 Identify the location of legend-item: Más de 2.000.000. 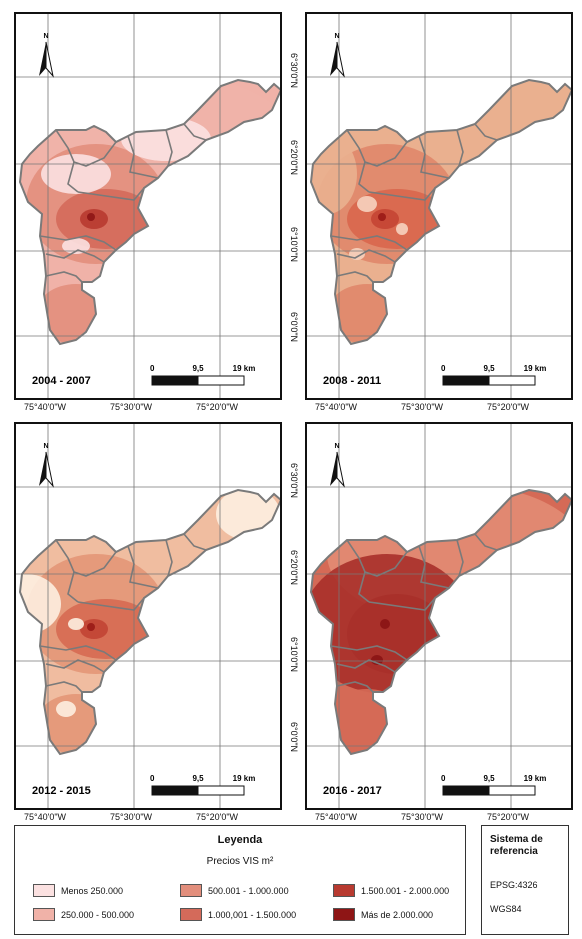
(383, 914).